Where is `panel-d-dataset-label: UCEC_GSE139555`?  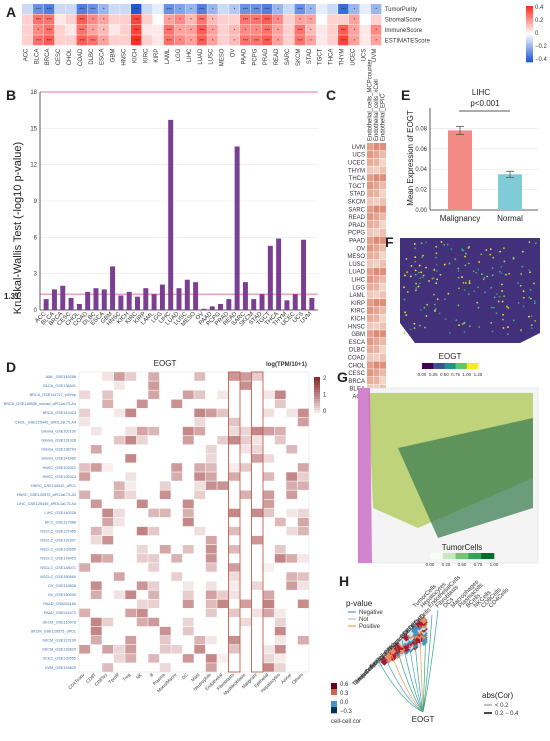 panel-d-dataset-label: UCEC_GSE139555 is located at coordinates (59, 659).